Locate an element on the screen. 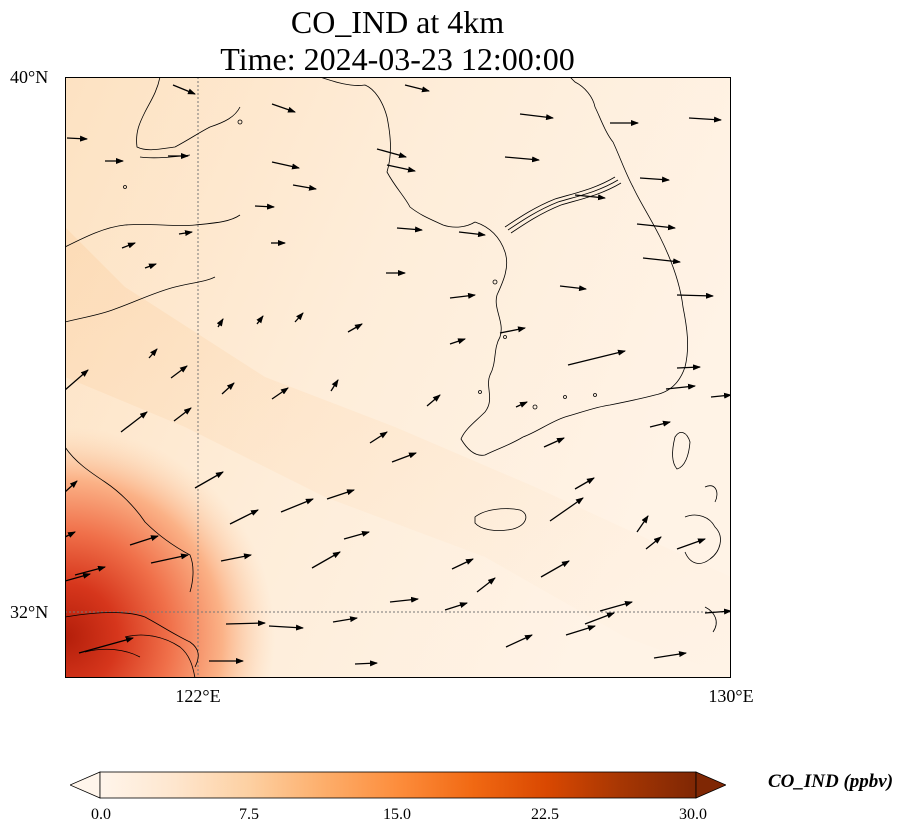 This screenshot has width=915, height=836. colorbar-label: CO_IND (ppbv) is located at coordinates (831, 781).